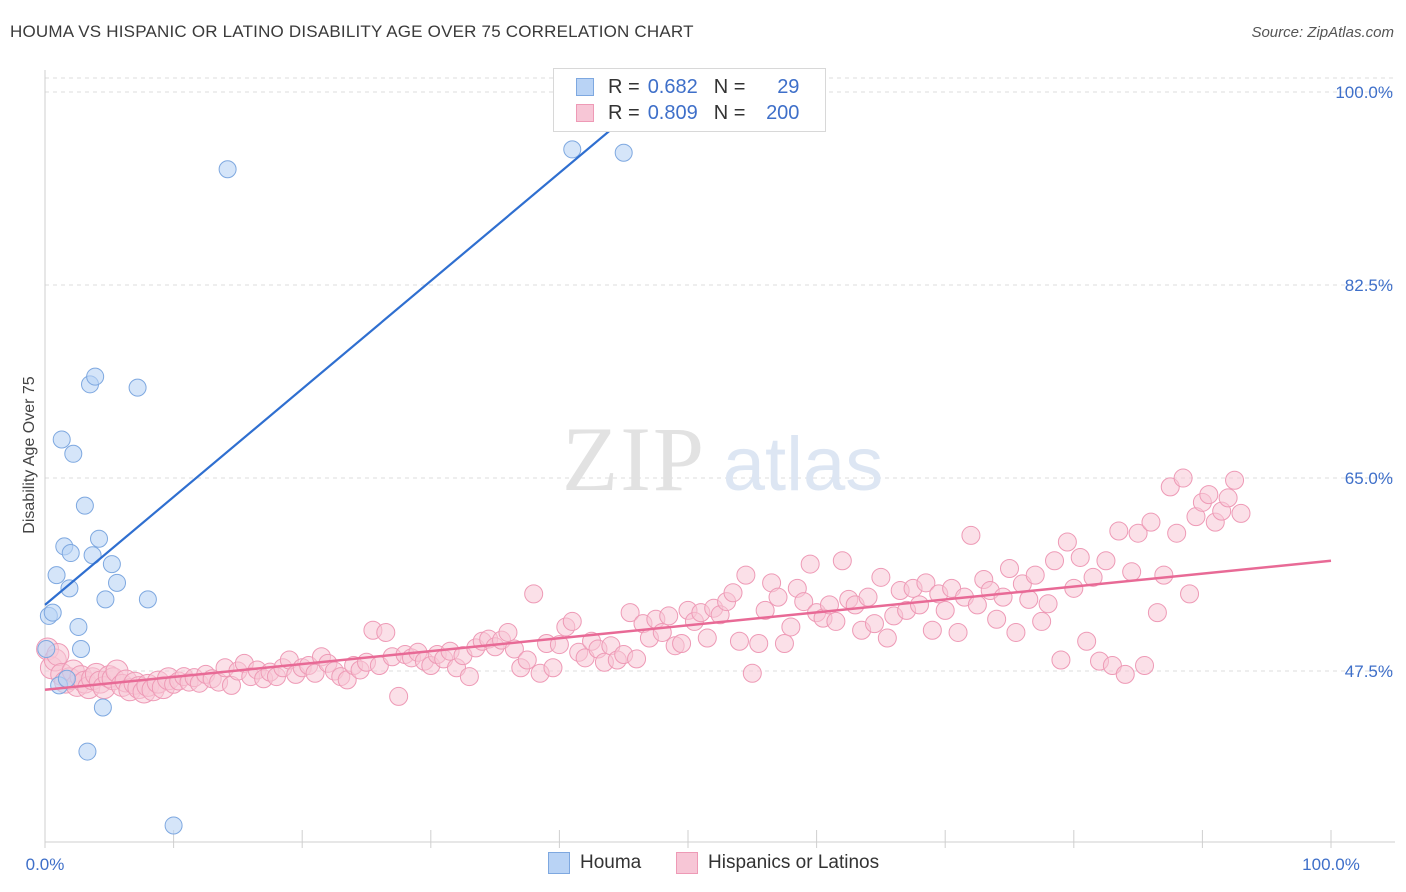 The width and height of the screenshot is (1406, 892). I want to click on watermark: ZIP atlas, so click(722, 459).